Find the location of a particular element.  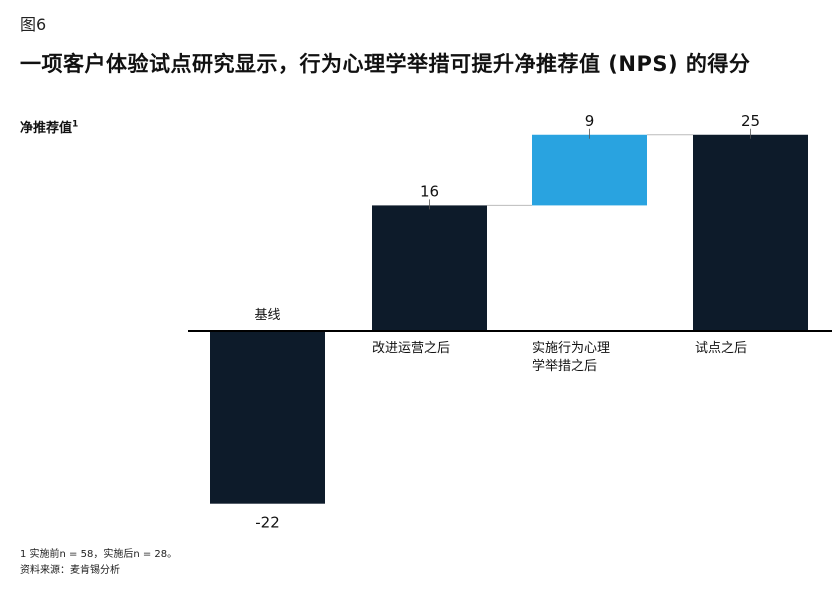

category-label: 改进运营之后 is located at coordinates (411, 348).